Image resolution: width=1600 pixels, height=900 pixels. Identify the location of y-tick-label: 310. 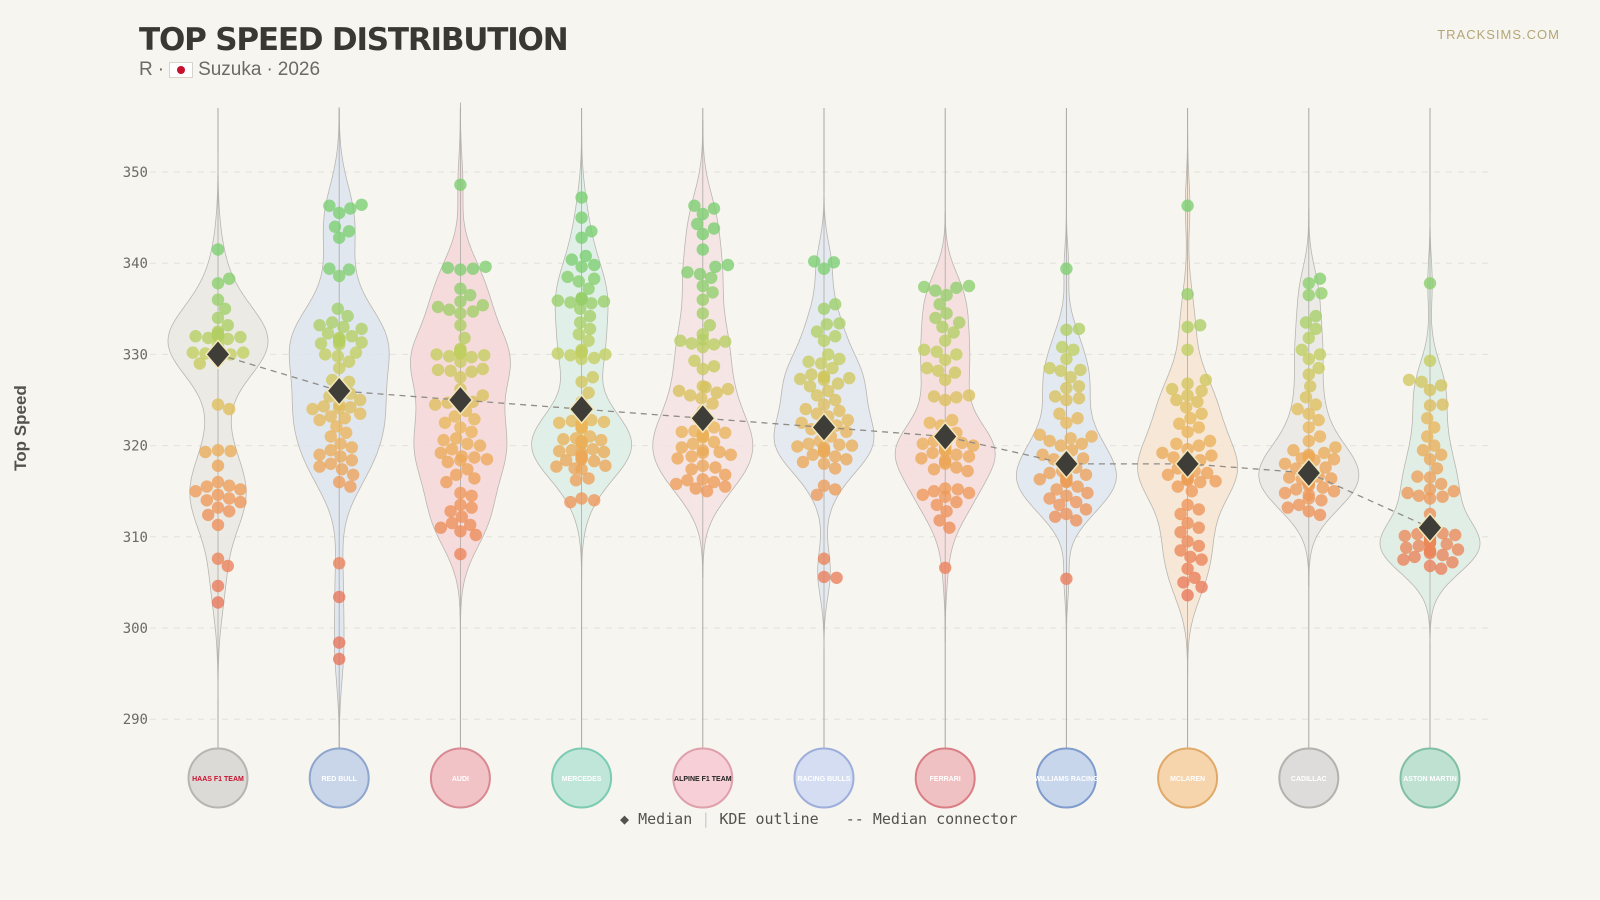
(135, 538).